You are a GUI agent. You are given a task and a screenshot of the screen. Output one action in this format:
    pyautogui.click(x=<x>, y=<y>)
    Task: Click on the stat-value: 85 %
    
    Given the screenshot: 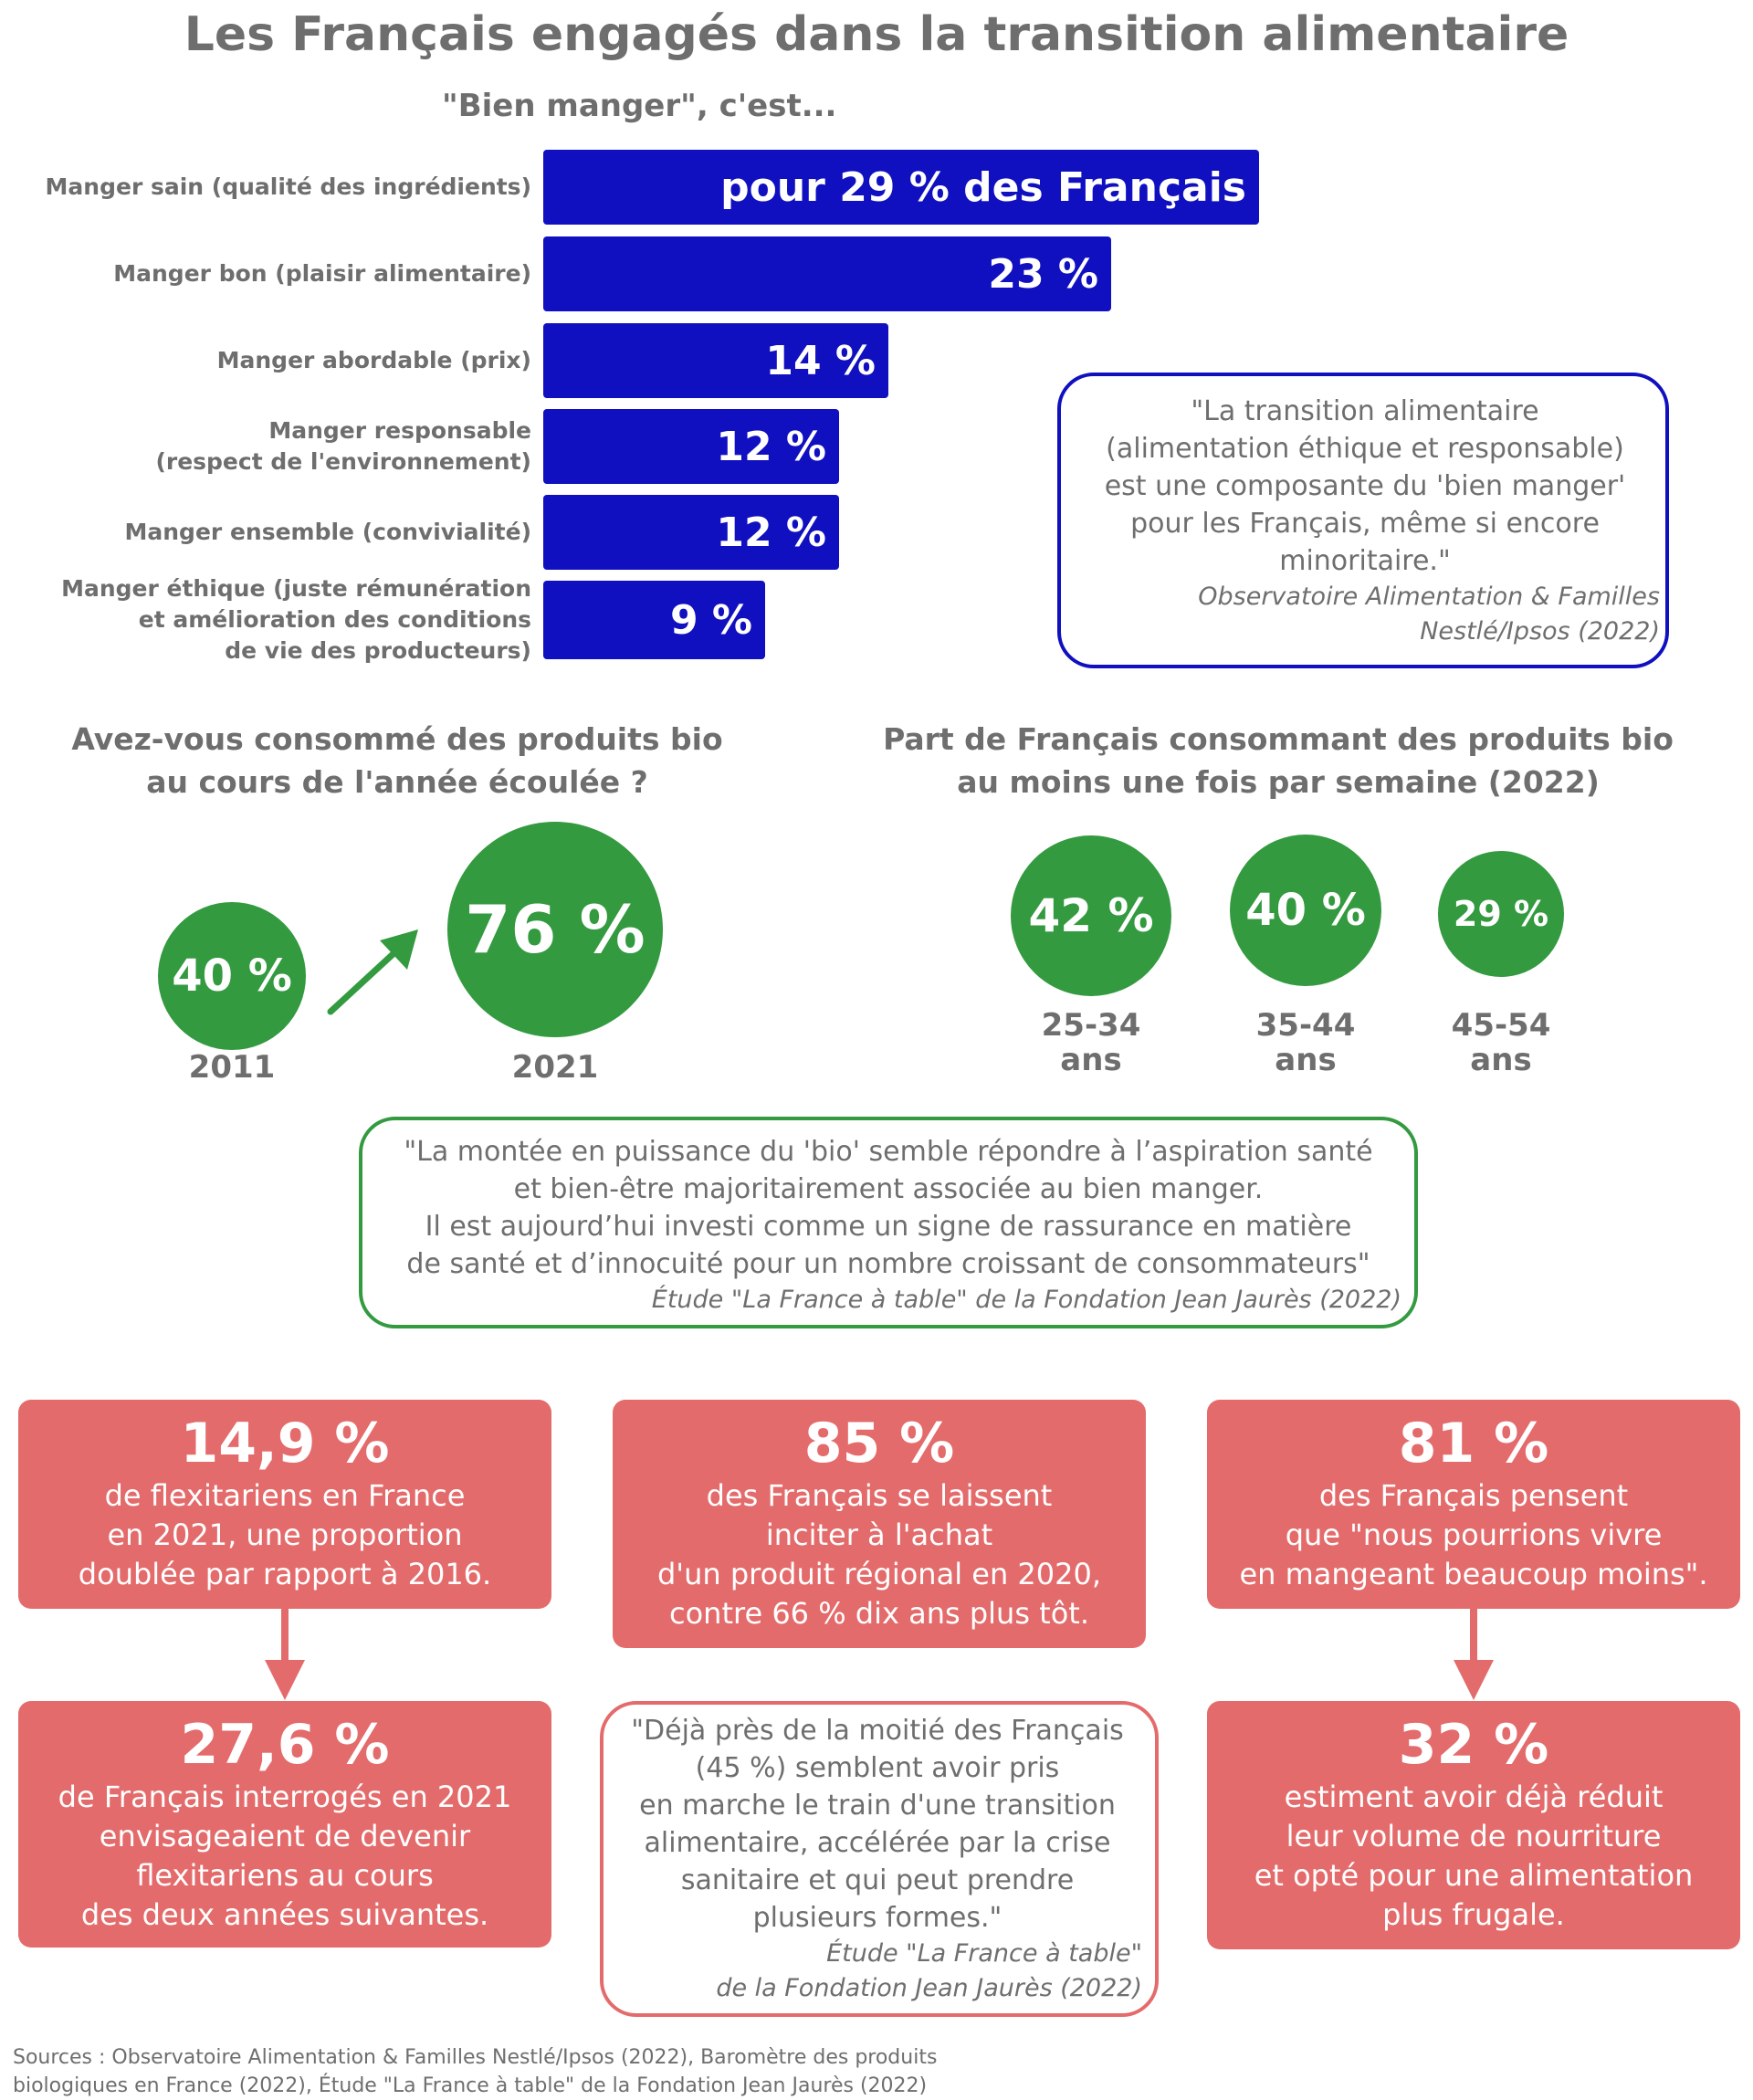 What is the action you would take?
    pyautogui.click(x=879, y=1443)
    